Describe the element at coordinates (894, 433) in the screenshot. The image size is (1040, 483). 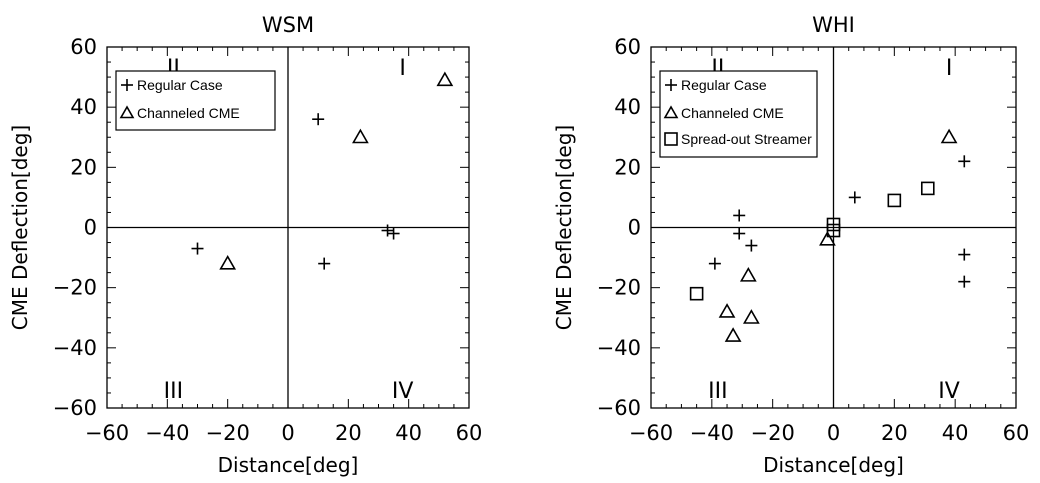
I see `whi-xtick-label: 20` at that location.